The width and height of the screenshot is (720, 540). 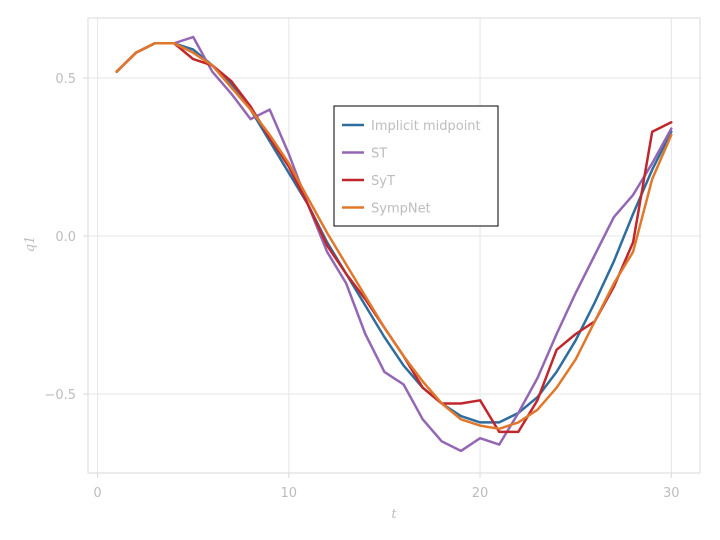 What do you see at coordinates (30, 244) in the screenshot?
I see `y-axis-title: q1` at bounding box center [30, 244].